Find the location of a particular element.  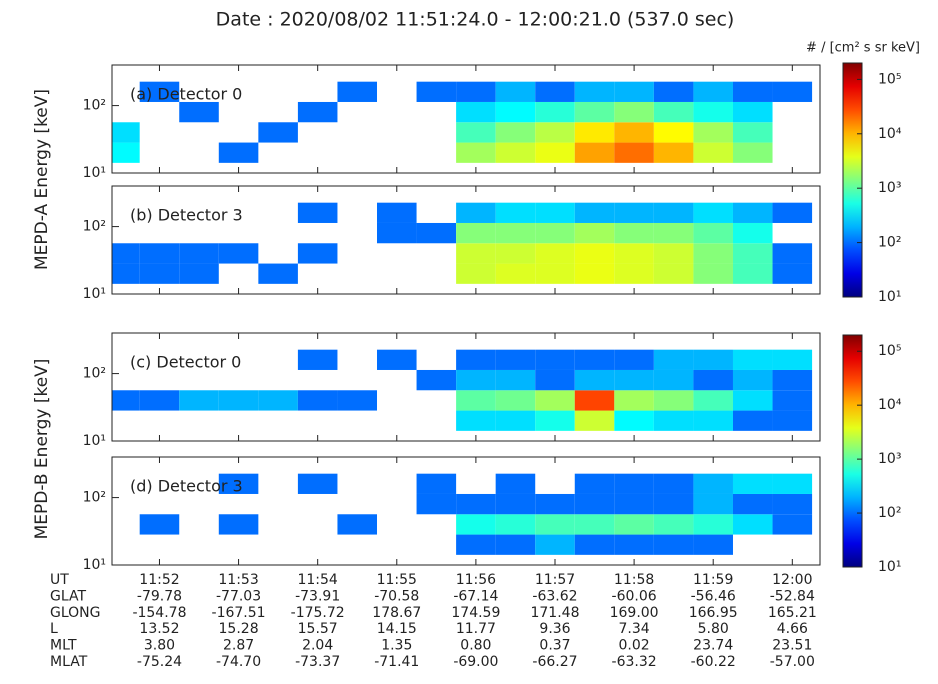

colorbar-tick-label: 10² is located at coordinates (889, 513).